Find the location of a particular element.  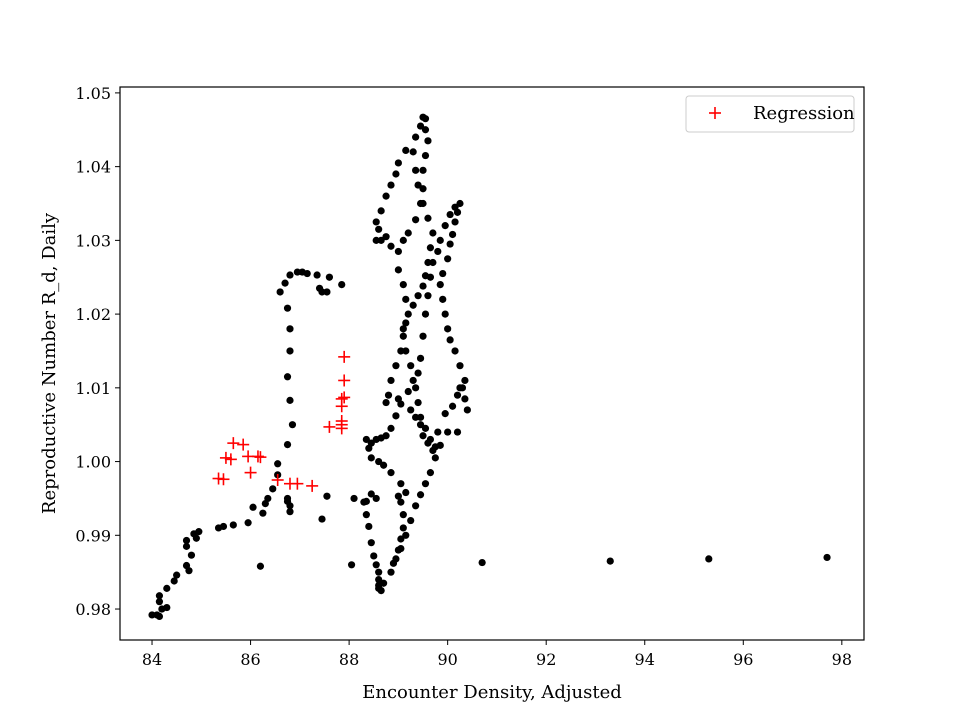

x-axis: 84 86 88 90 92 94 96 98 is located at coordinates (497, 654).